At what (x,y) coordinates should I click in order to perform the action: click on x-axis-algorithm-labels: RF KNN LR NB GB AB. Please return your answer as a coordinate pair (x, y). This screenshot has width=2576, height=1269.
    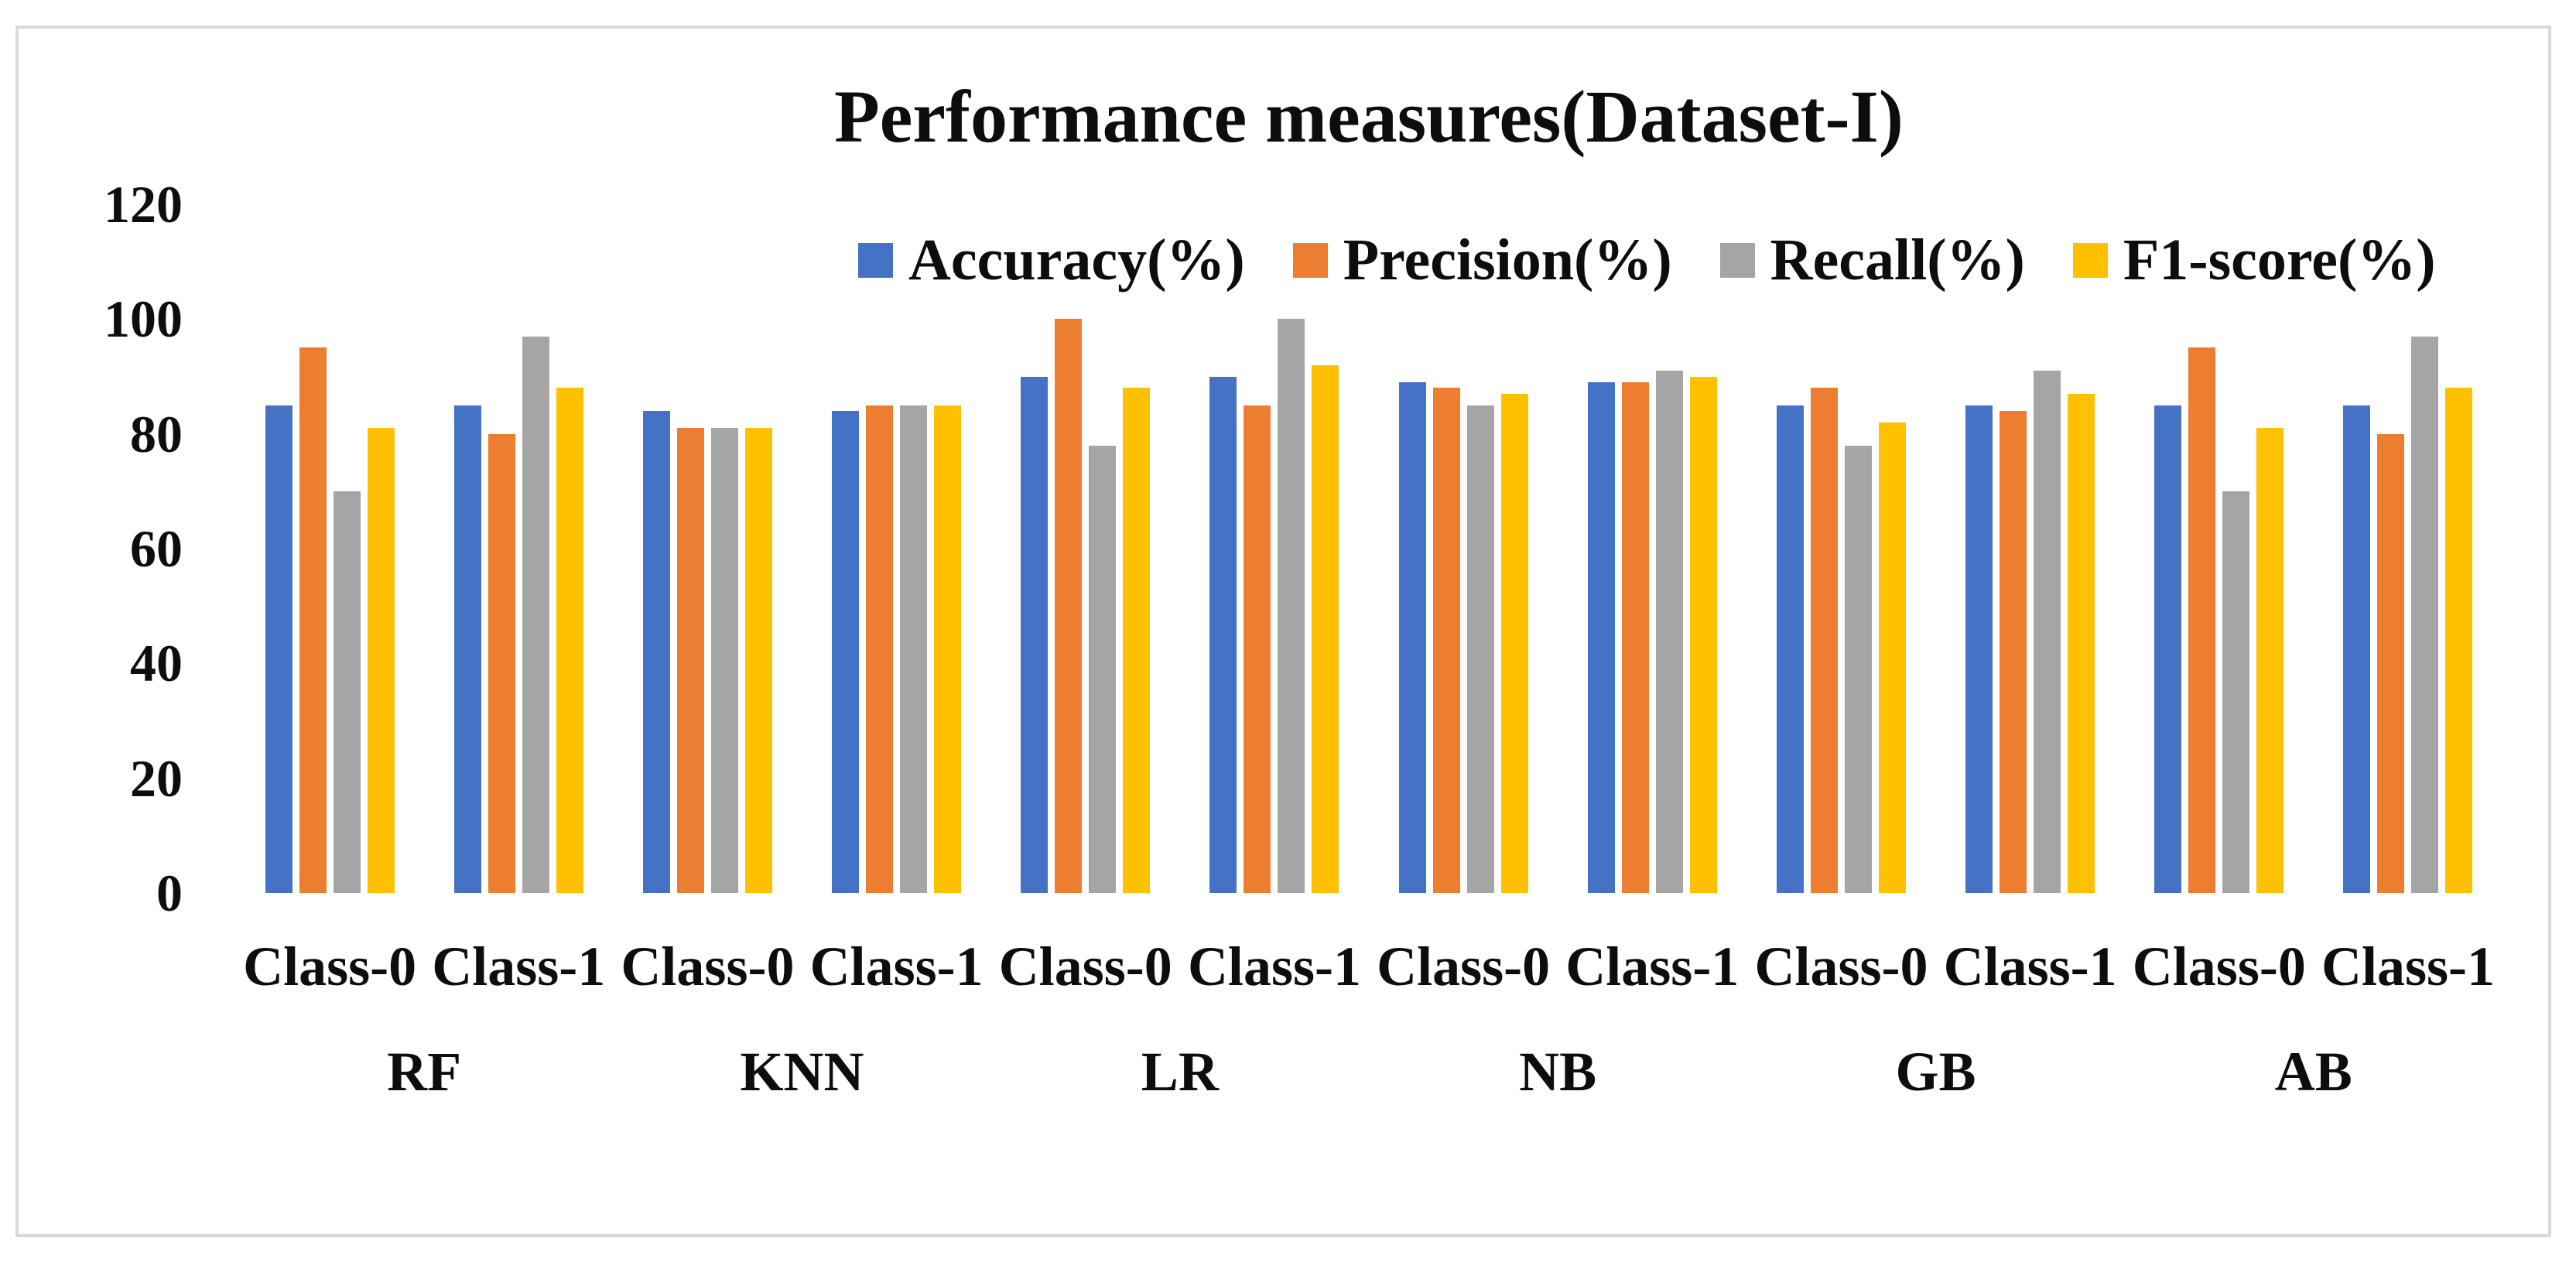
    Looking at the image, I should click on (1369, 1072).